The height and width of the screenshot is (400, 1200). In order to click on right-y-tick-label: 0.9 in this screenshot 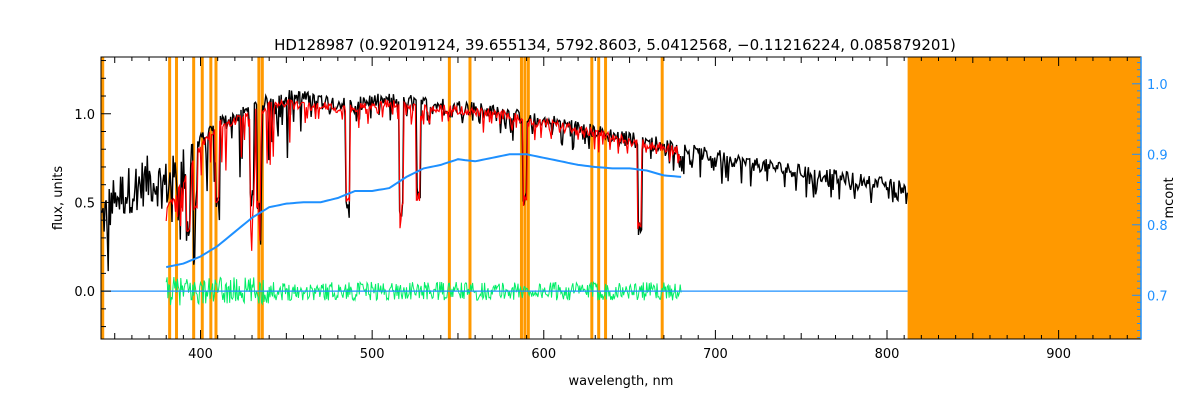, I will do `click(1157, 155)`.